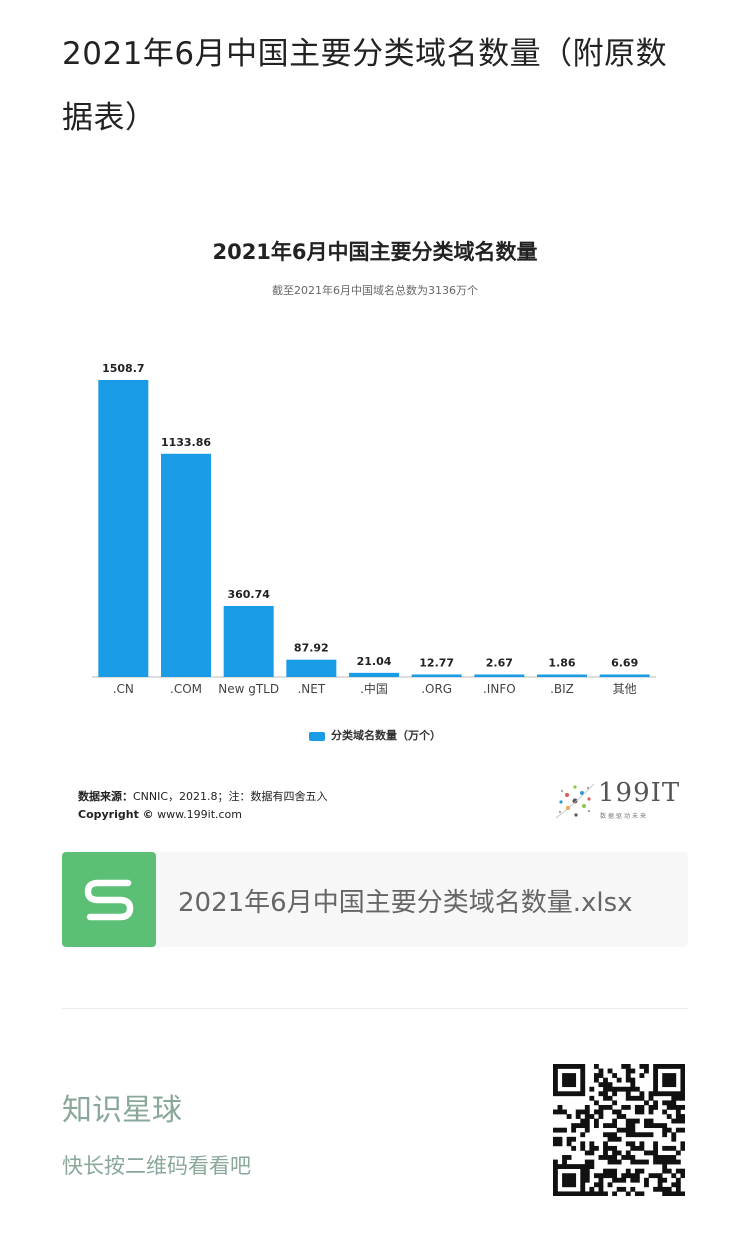 Image resolution: width=750 pixels, height=1250 pixels. Describe the element at coordinates (561, 663) in the screenshot. I see `data-label-7: 1.86` at that location.